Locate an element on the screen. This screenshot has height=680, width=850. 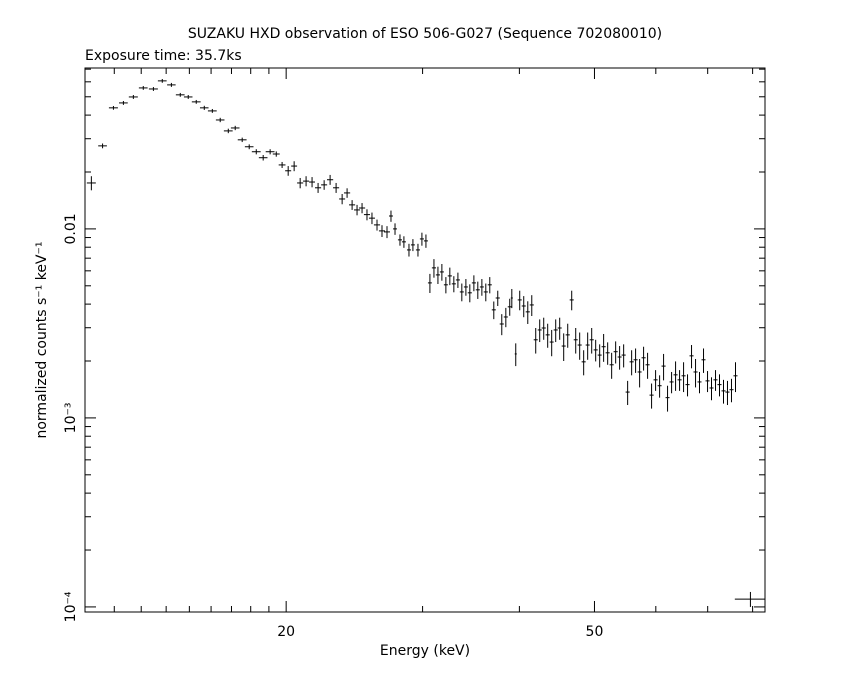
x-tick-label: 50 is located at coordinates (595, 632).